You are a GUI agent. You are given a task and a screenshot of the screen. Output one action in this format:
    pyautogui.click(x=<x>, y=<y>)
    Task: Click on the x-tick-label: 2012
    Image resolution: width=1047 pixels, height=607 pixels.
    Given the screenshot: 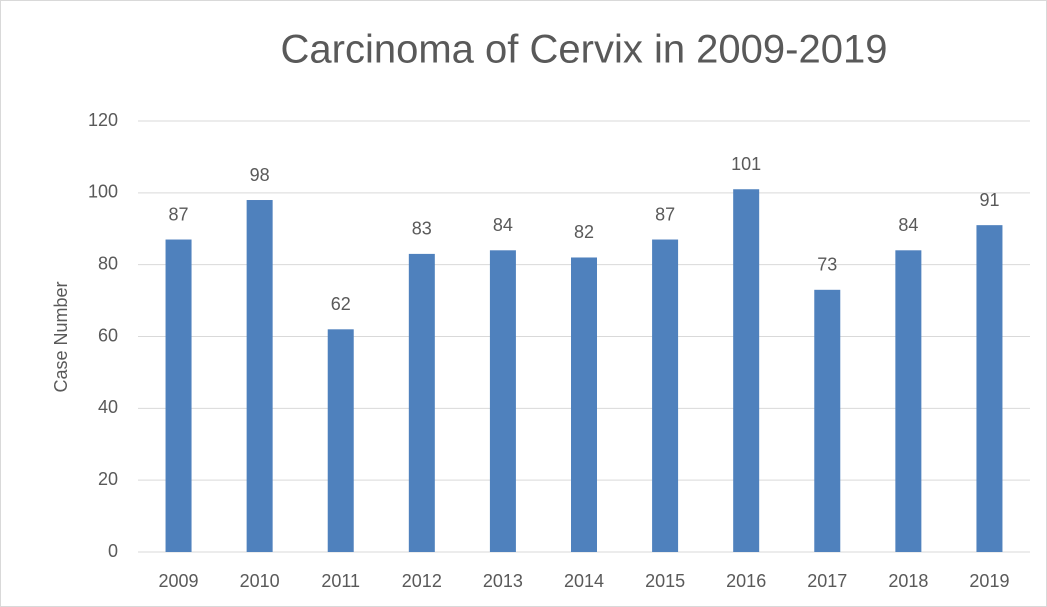 What is the action you would take?
    pyautogui.click(x=422, y=581)
    